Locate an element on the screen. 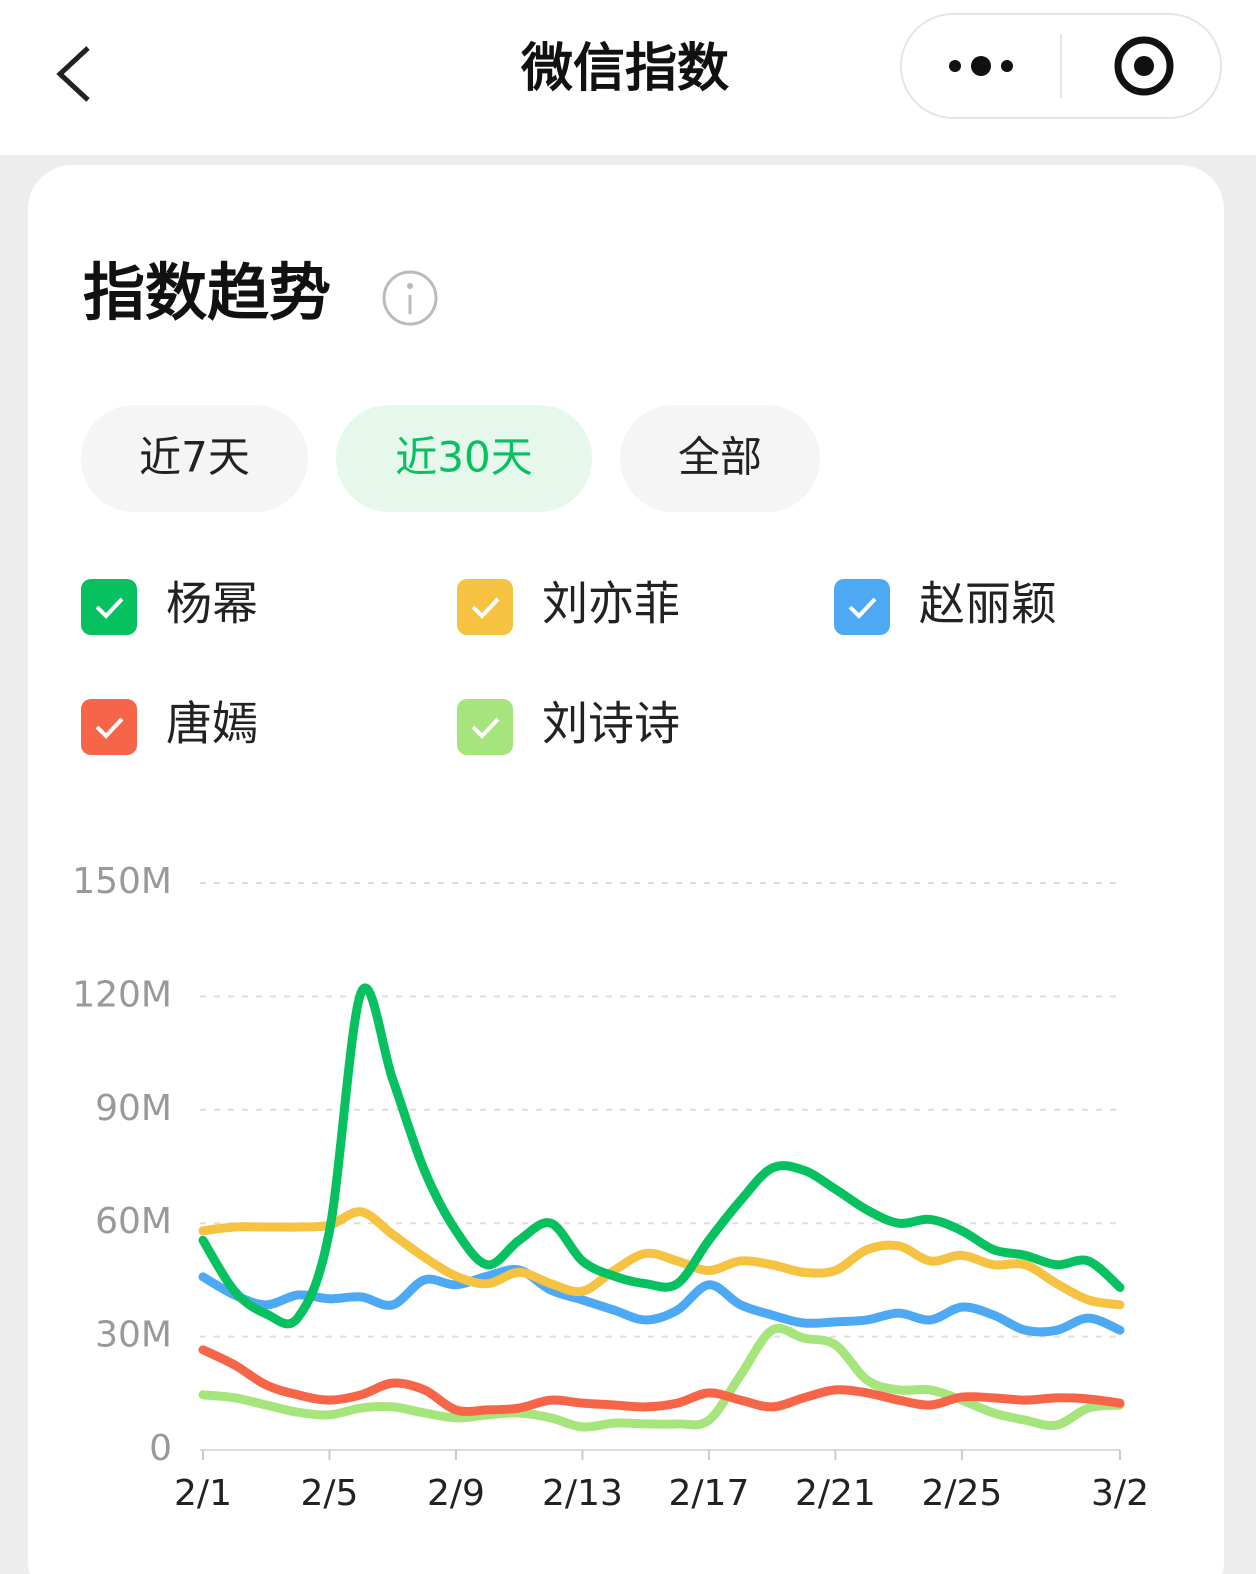 The image size is (1256, 1574). legend-label: 杨幂 is located at coordinates (212, 604).